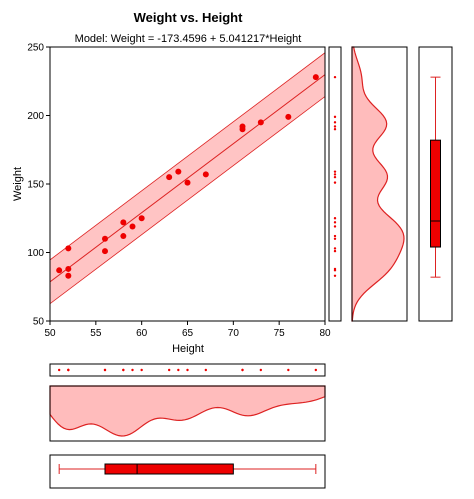  I want to click on y-boxplot-panel, so click(435, 184).